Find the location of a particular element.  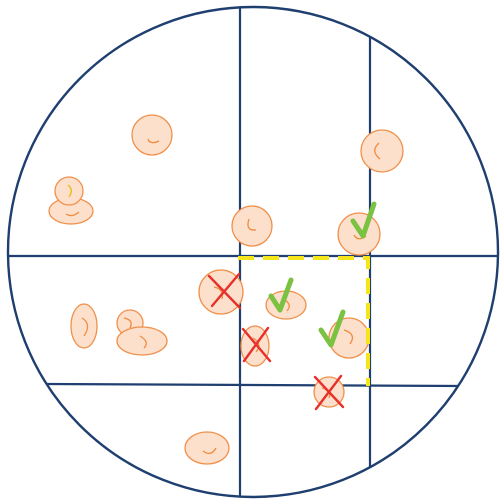

counting-square-outline is located at coordinates (304, 321).